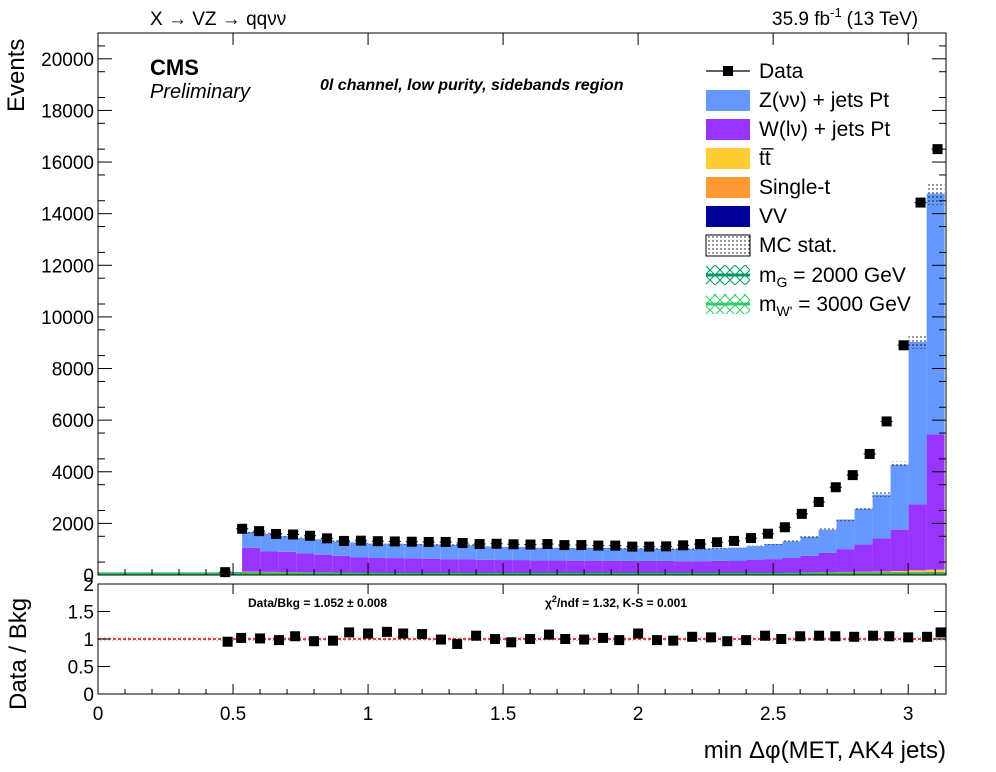 Image resolution: width=996 pixels, height=772 pixels. I want to click on legend-label-signal-w: mW' = 3000 GeV, so click(835, 306).